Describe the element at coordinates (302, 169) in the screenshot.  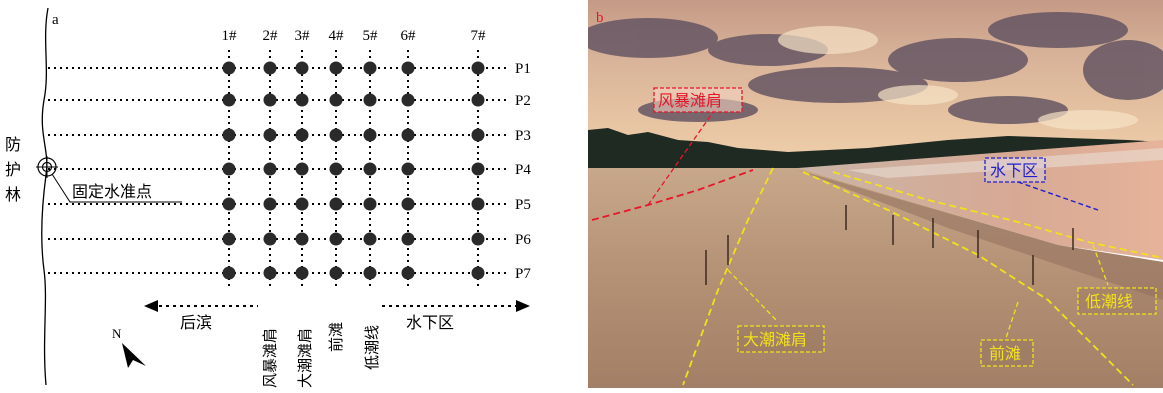
I see `survey-point-p4-w3` at that location.